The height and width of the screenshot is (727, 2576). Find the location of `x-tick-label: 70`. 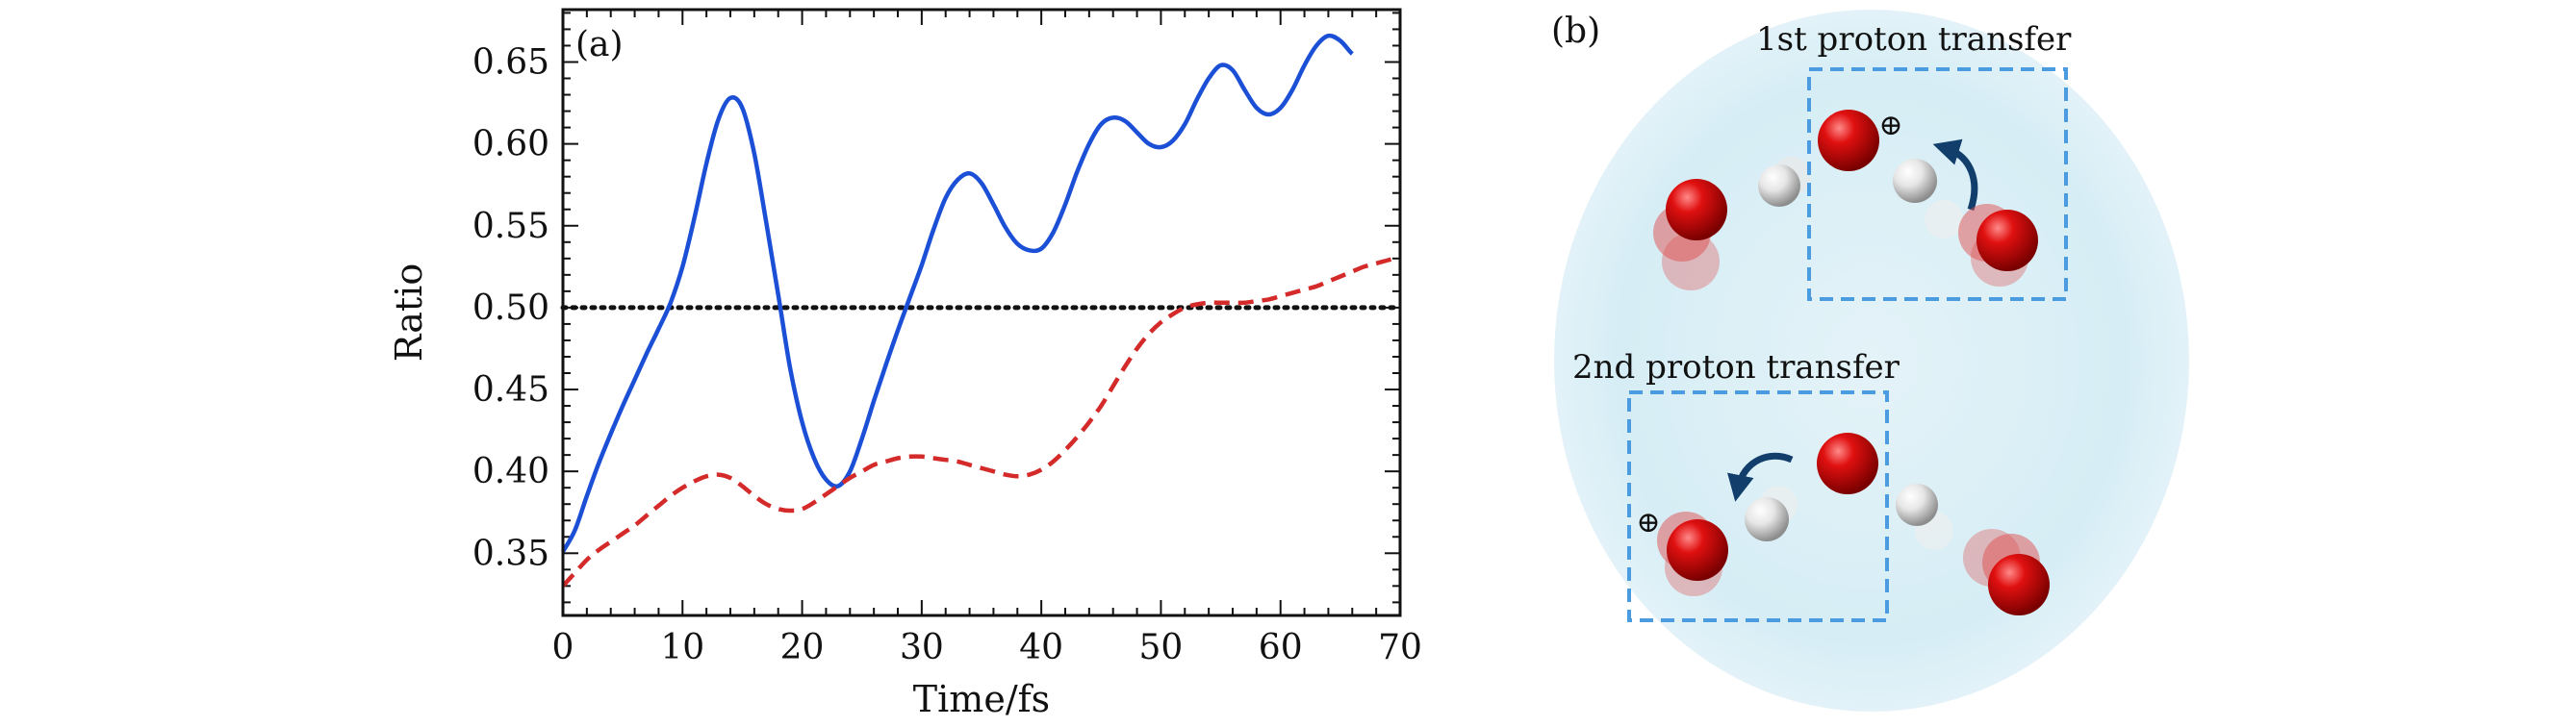

x-tick-label: 70 is located at coordinates (1400, 647).